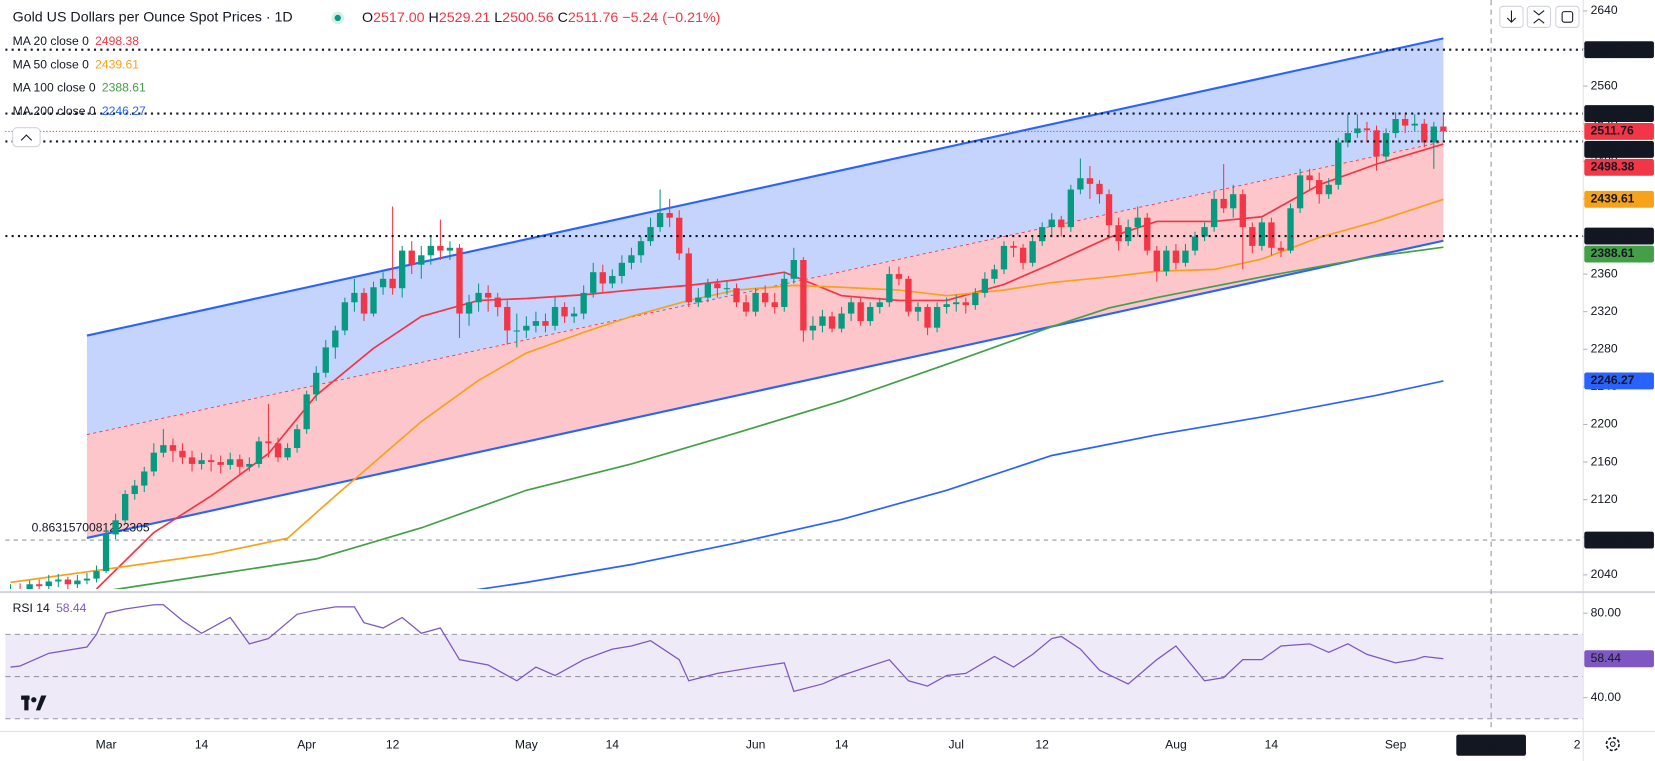 The image size is (1655, 761). What do you see at coordinates (79, 111) in the screenshot?
I see `legend-entry: MA 200 close 0 2246.27` at bounding box center [79, 111].